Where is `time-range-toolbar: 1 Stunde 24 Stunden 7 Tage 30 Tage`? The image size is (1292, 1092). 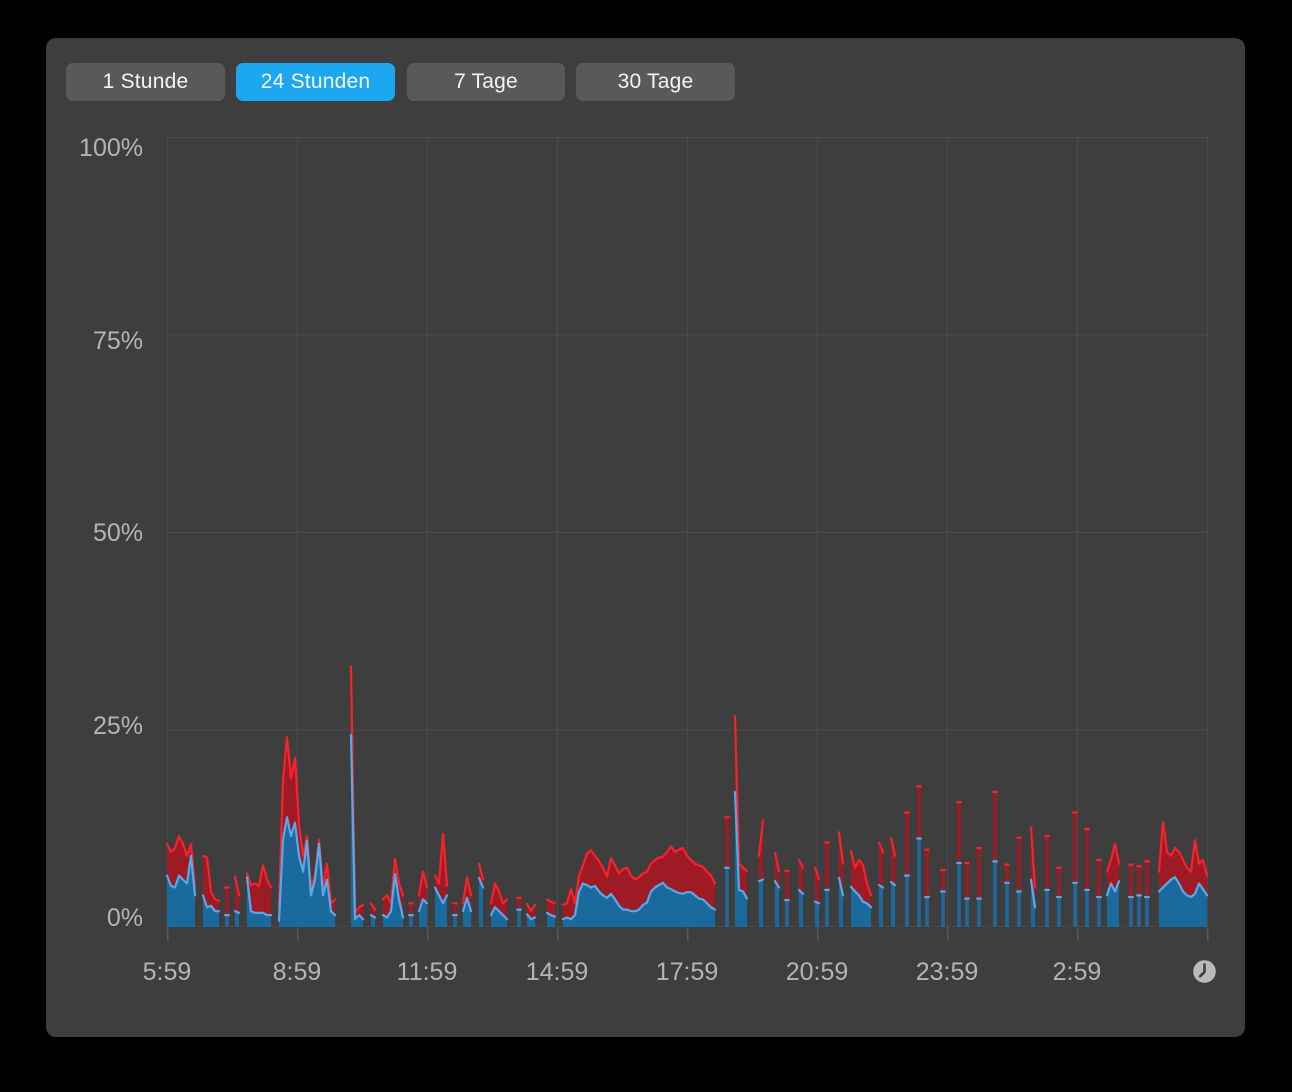 time-range-toolbar: 1 Stunde 24 Stunden 7 Tage 30 Tage is located at coordinates (645, 82).